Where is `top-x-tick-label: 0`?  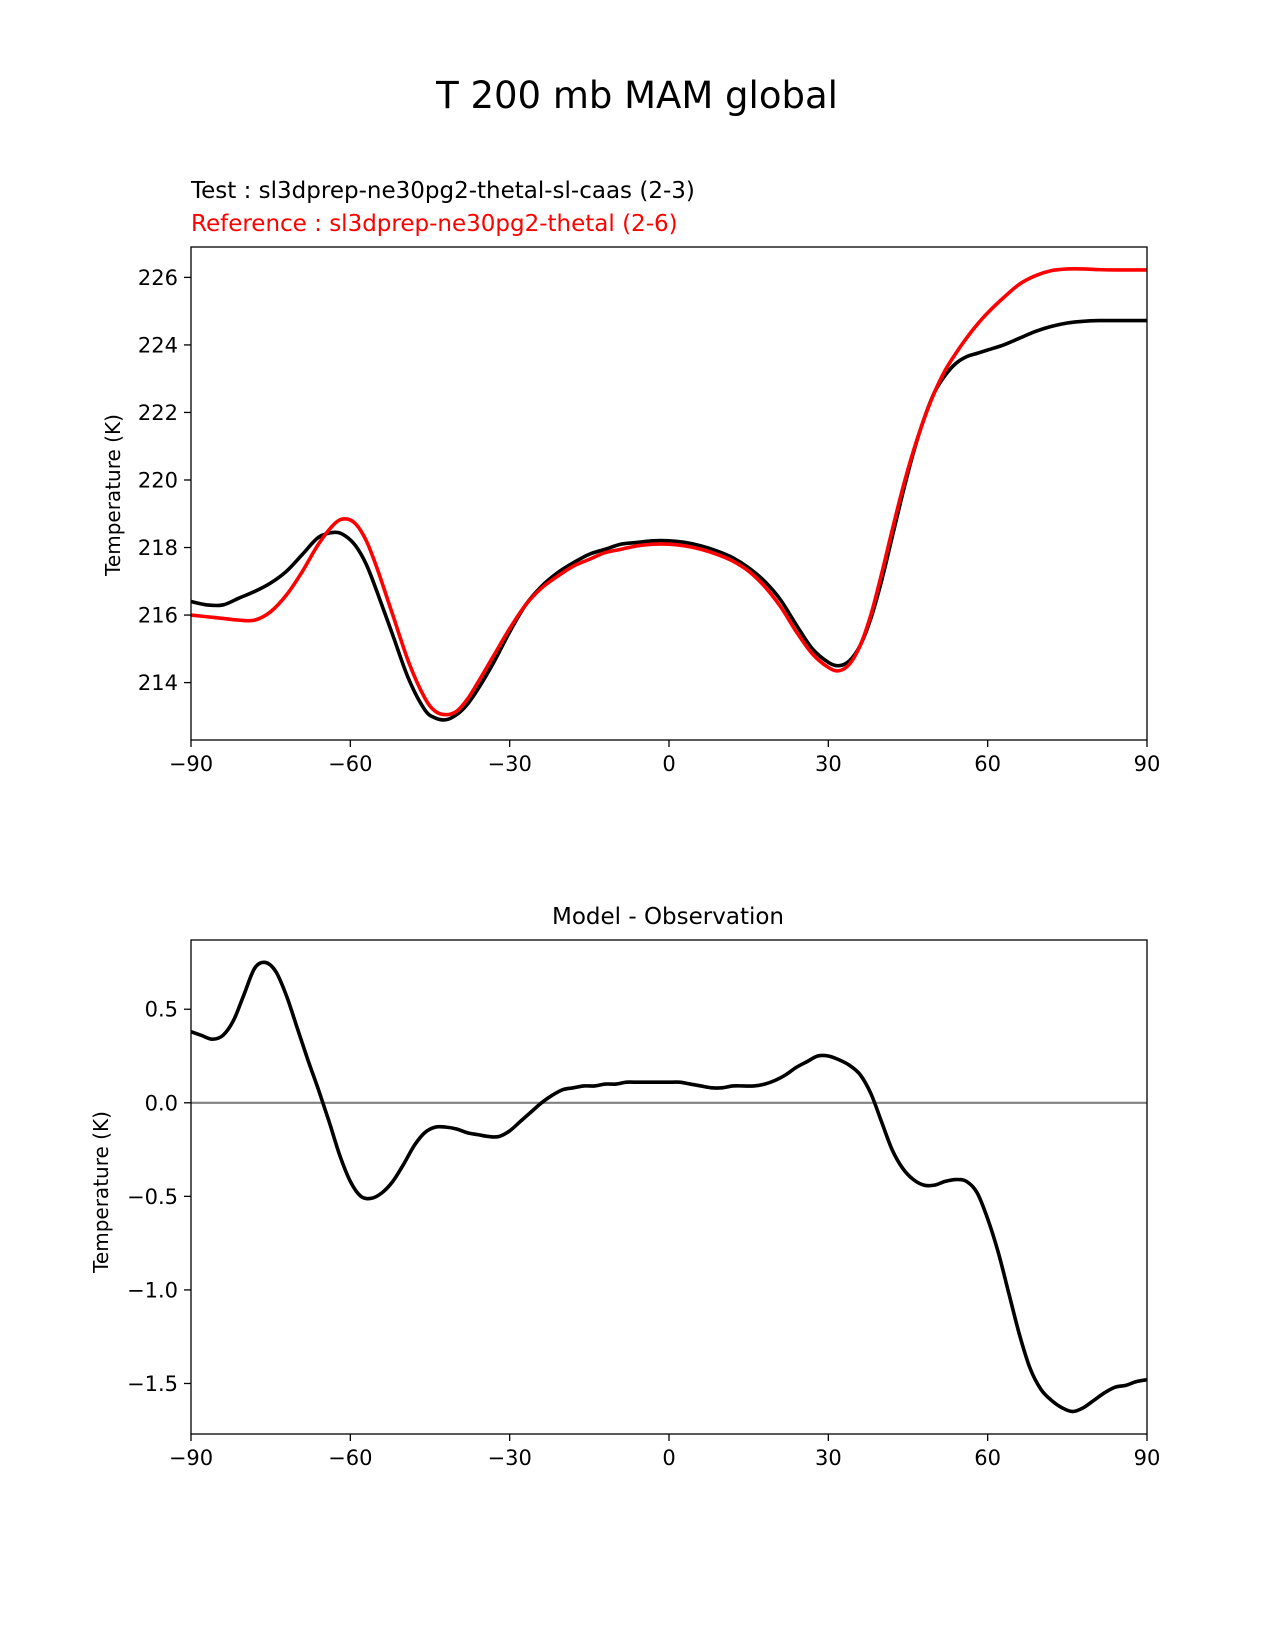 top-x-tick-label: 0 is located at coordinates (668, 764).